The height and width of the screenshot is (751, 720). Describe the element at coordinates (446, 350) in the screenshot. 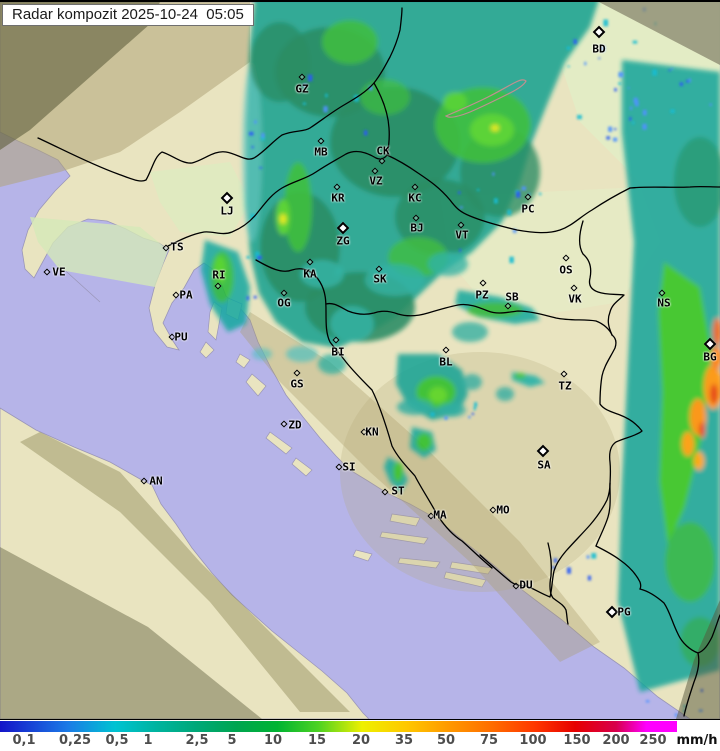

I see `city-marker-bl-diamond-icon` at that location.